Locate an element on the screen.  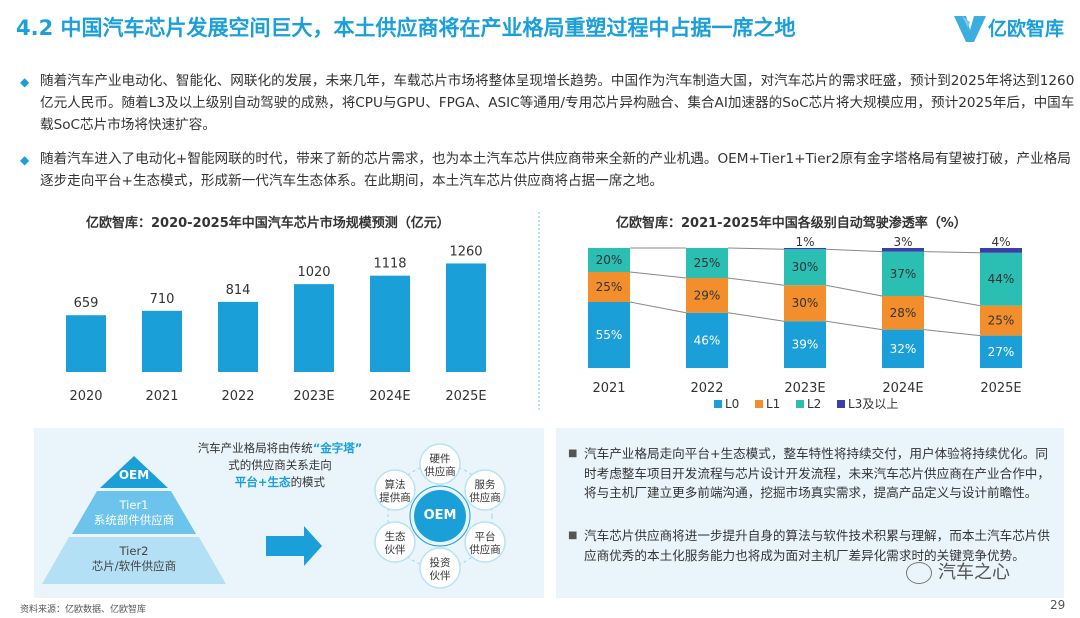
ecosystem-node-label: 伙伴 is located at coordinates (440, 575).